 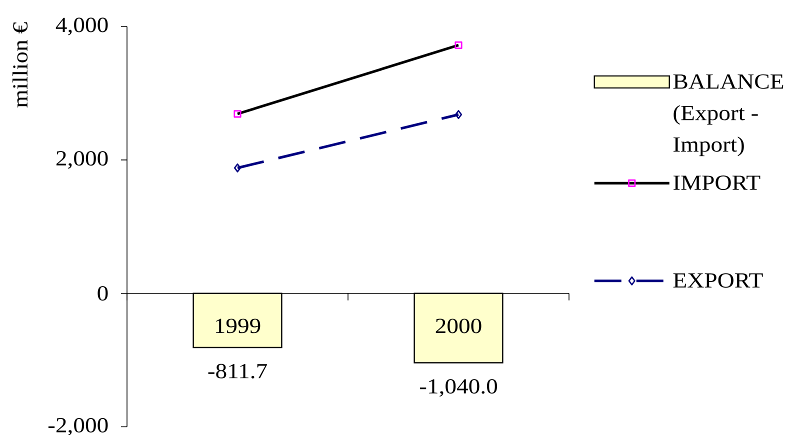 I want to click on y-tick-label: 2,000, so click(x=82, y=160).